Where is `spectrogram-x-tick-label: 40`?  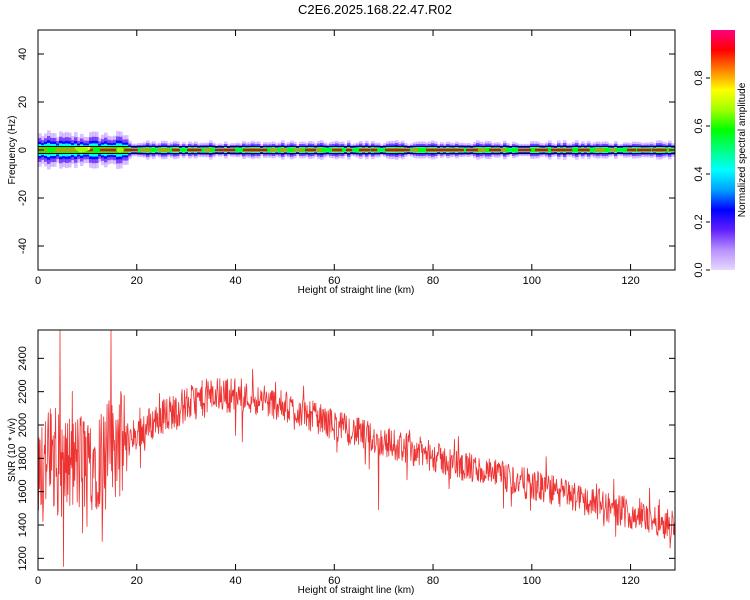
spectrogram-x-tick-label: 40 is located at coordinates (235, 281).